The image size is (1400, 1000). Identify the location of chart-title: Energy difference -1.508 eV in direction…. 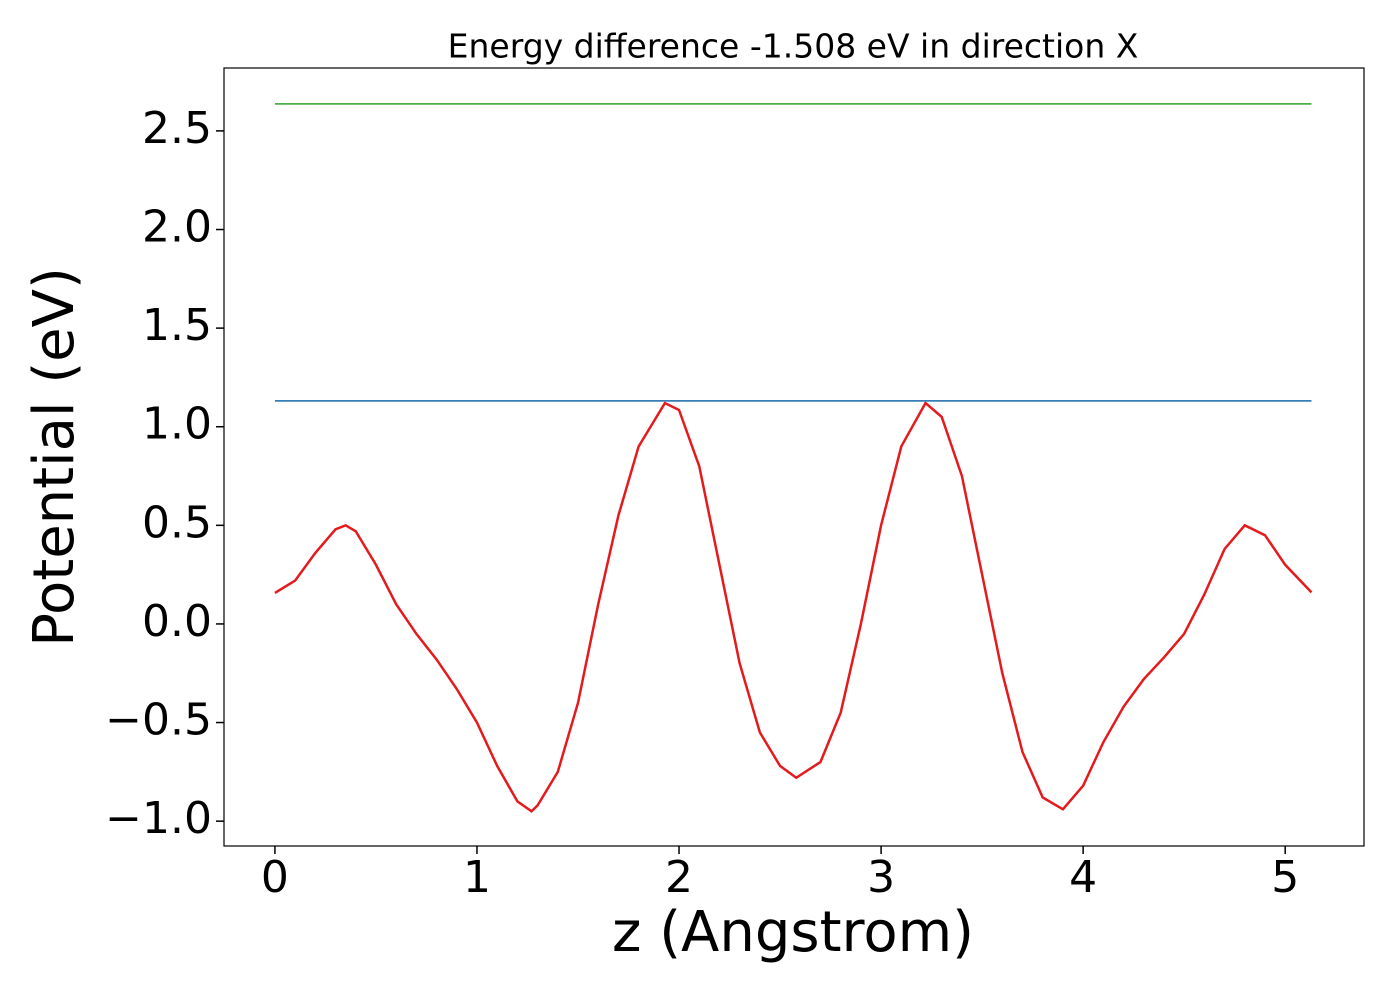
(793, 46).